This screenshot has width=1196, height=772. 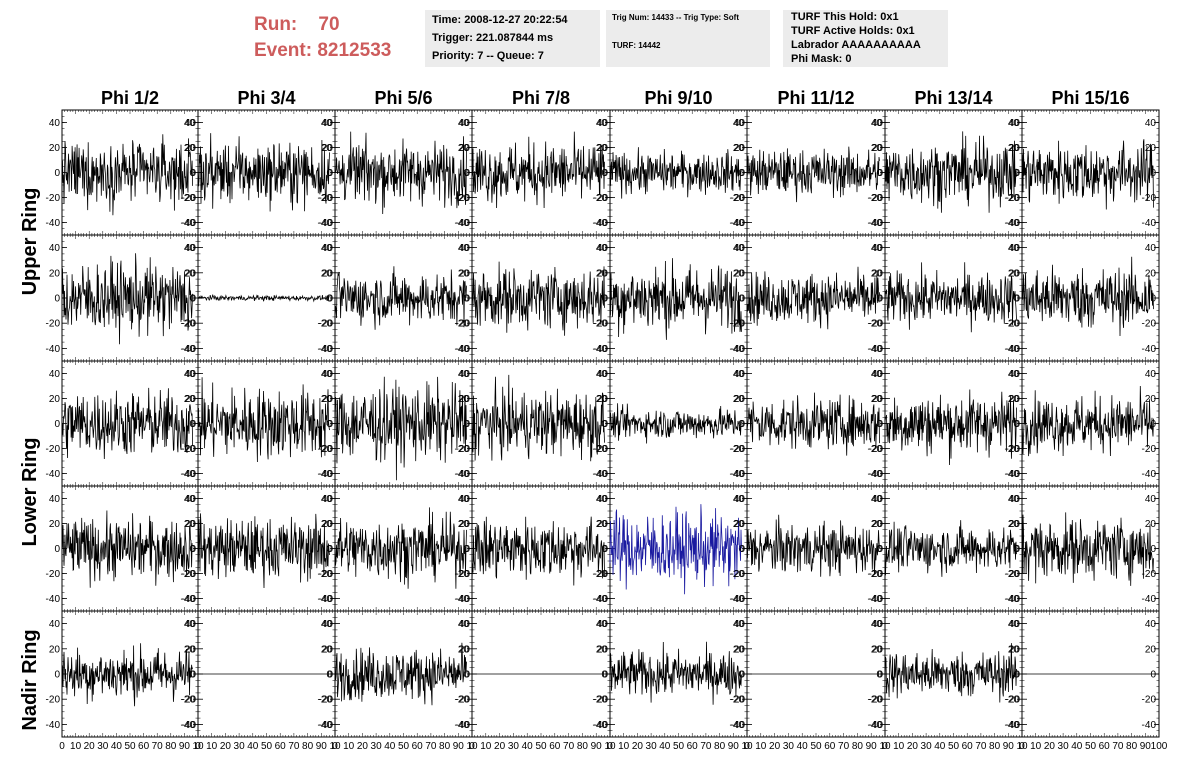 I want to click on turf-active-text: TURF Active Holds: 0x1, so click(x=853, y=31).